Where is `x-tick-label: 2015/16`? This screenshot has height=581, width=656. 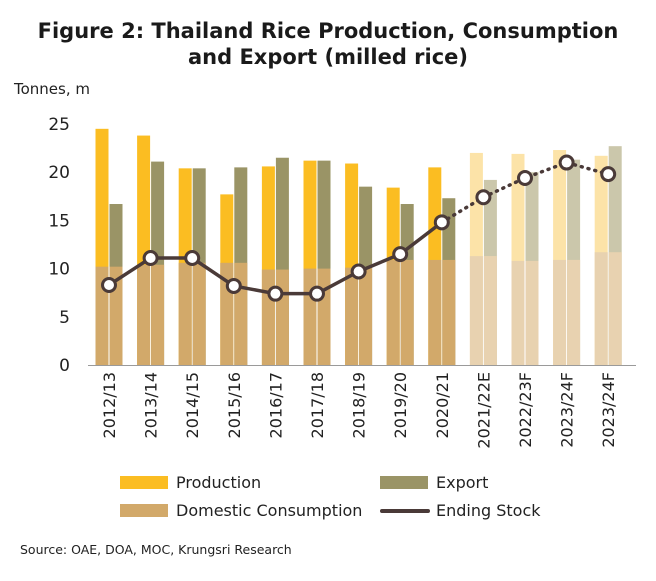 x-tick-label: 2015/16 is located at coordinates (234, 405).